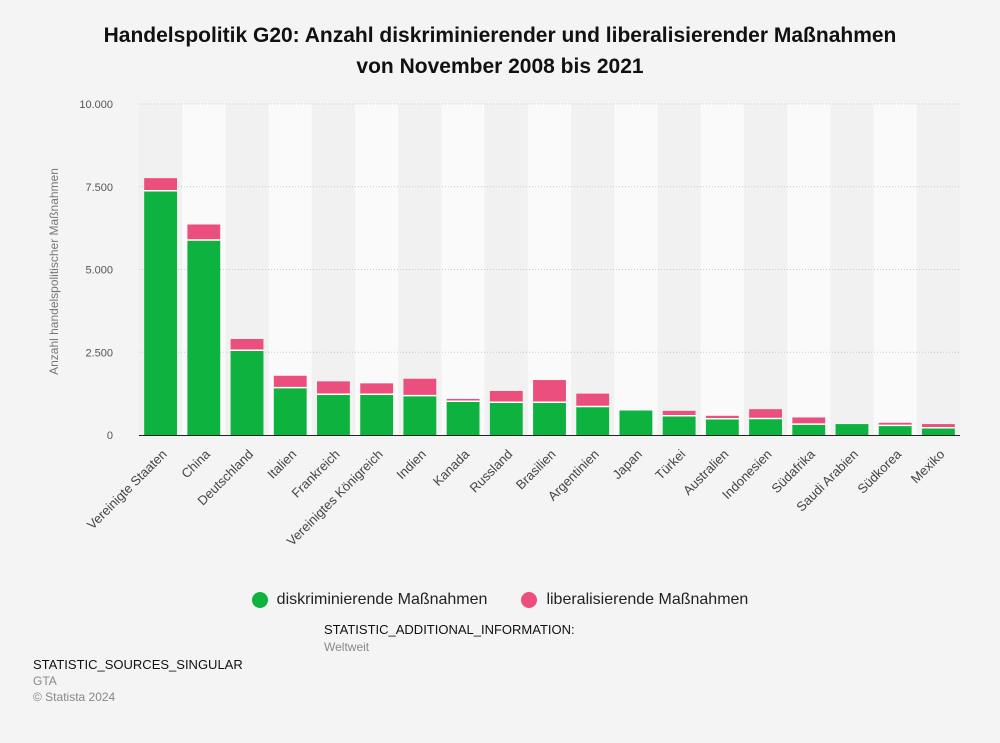  Describe the element at coordinates (347, 647) in the screenshot. I see `additional-information-value: Weltweit` at that location.